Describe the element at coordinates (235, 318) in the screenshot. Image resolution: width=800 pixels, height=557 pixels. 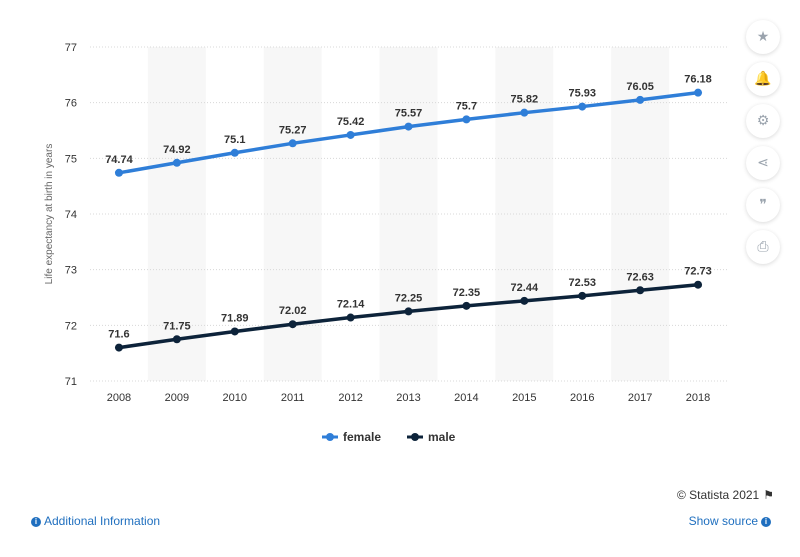
I see `data-label: 71.89` at that location.